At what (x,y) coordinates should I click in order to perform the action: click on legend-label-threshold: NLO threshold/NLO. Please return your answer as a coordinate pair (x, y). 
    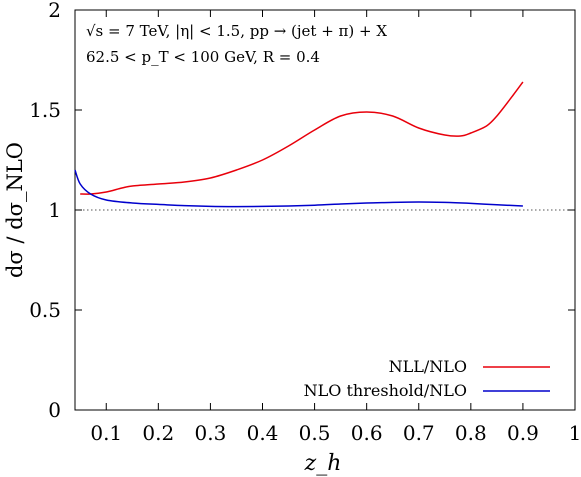
    Looking at the image, I should click on (385, 390).